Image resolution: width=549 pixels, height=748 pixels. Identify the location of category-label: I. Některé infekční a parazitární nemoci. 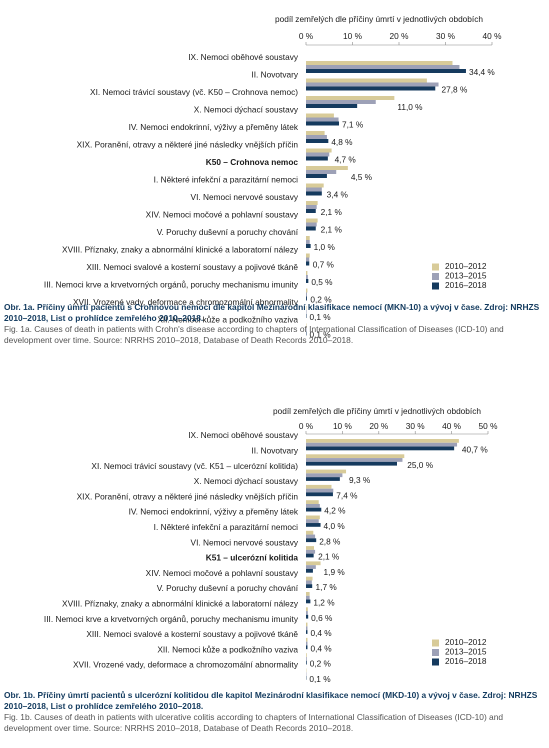
(226, 180).